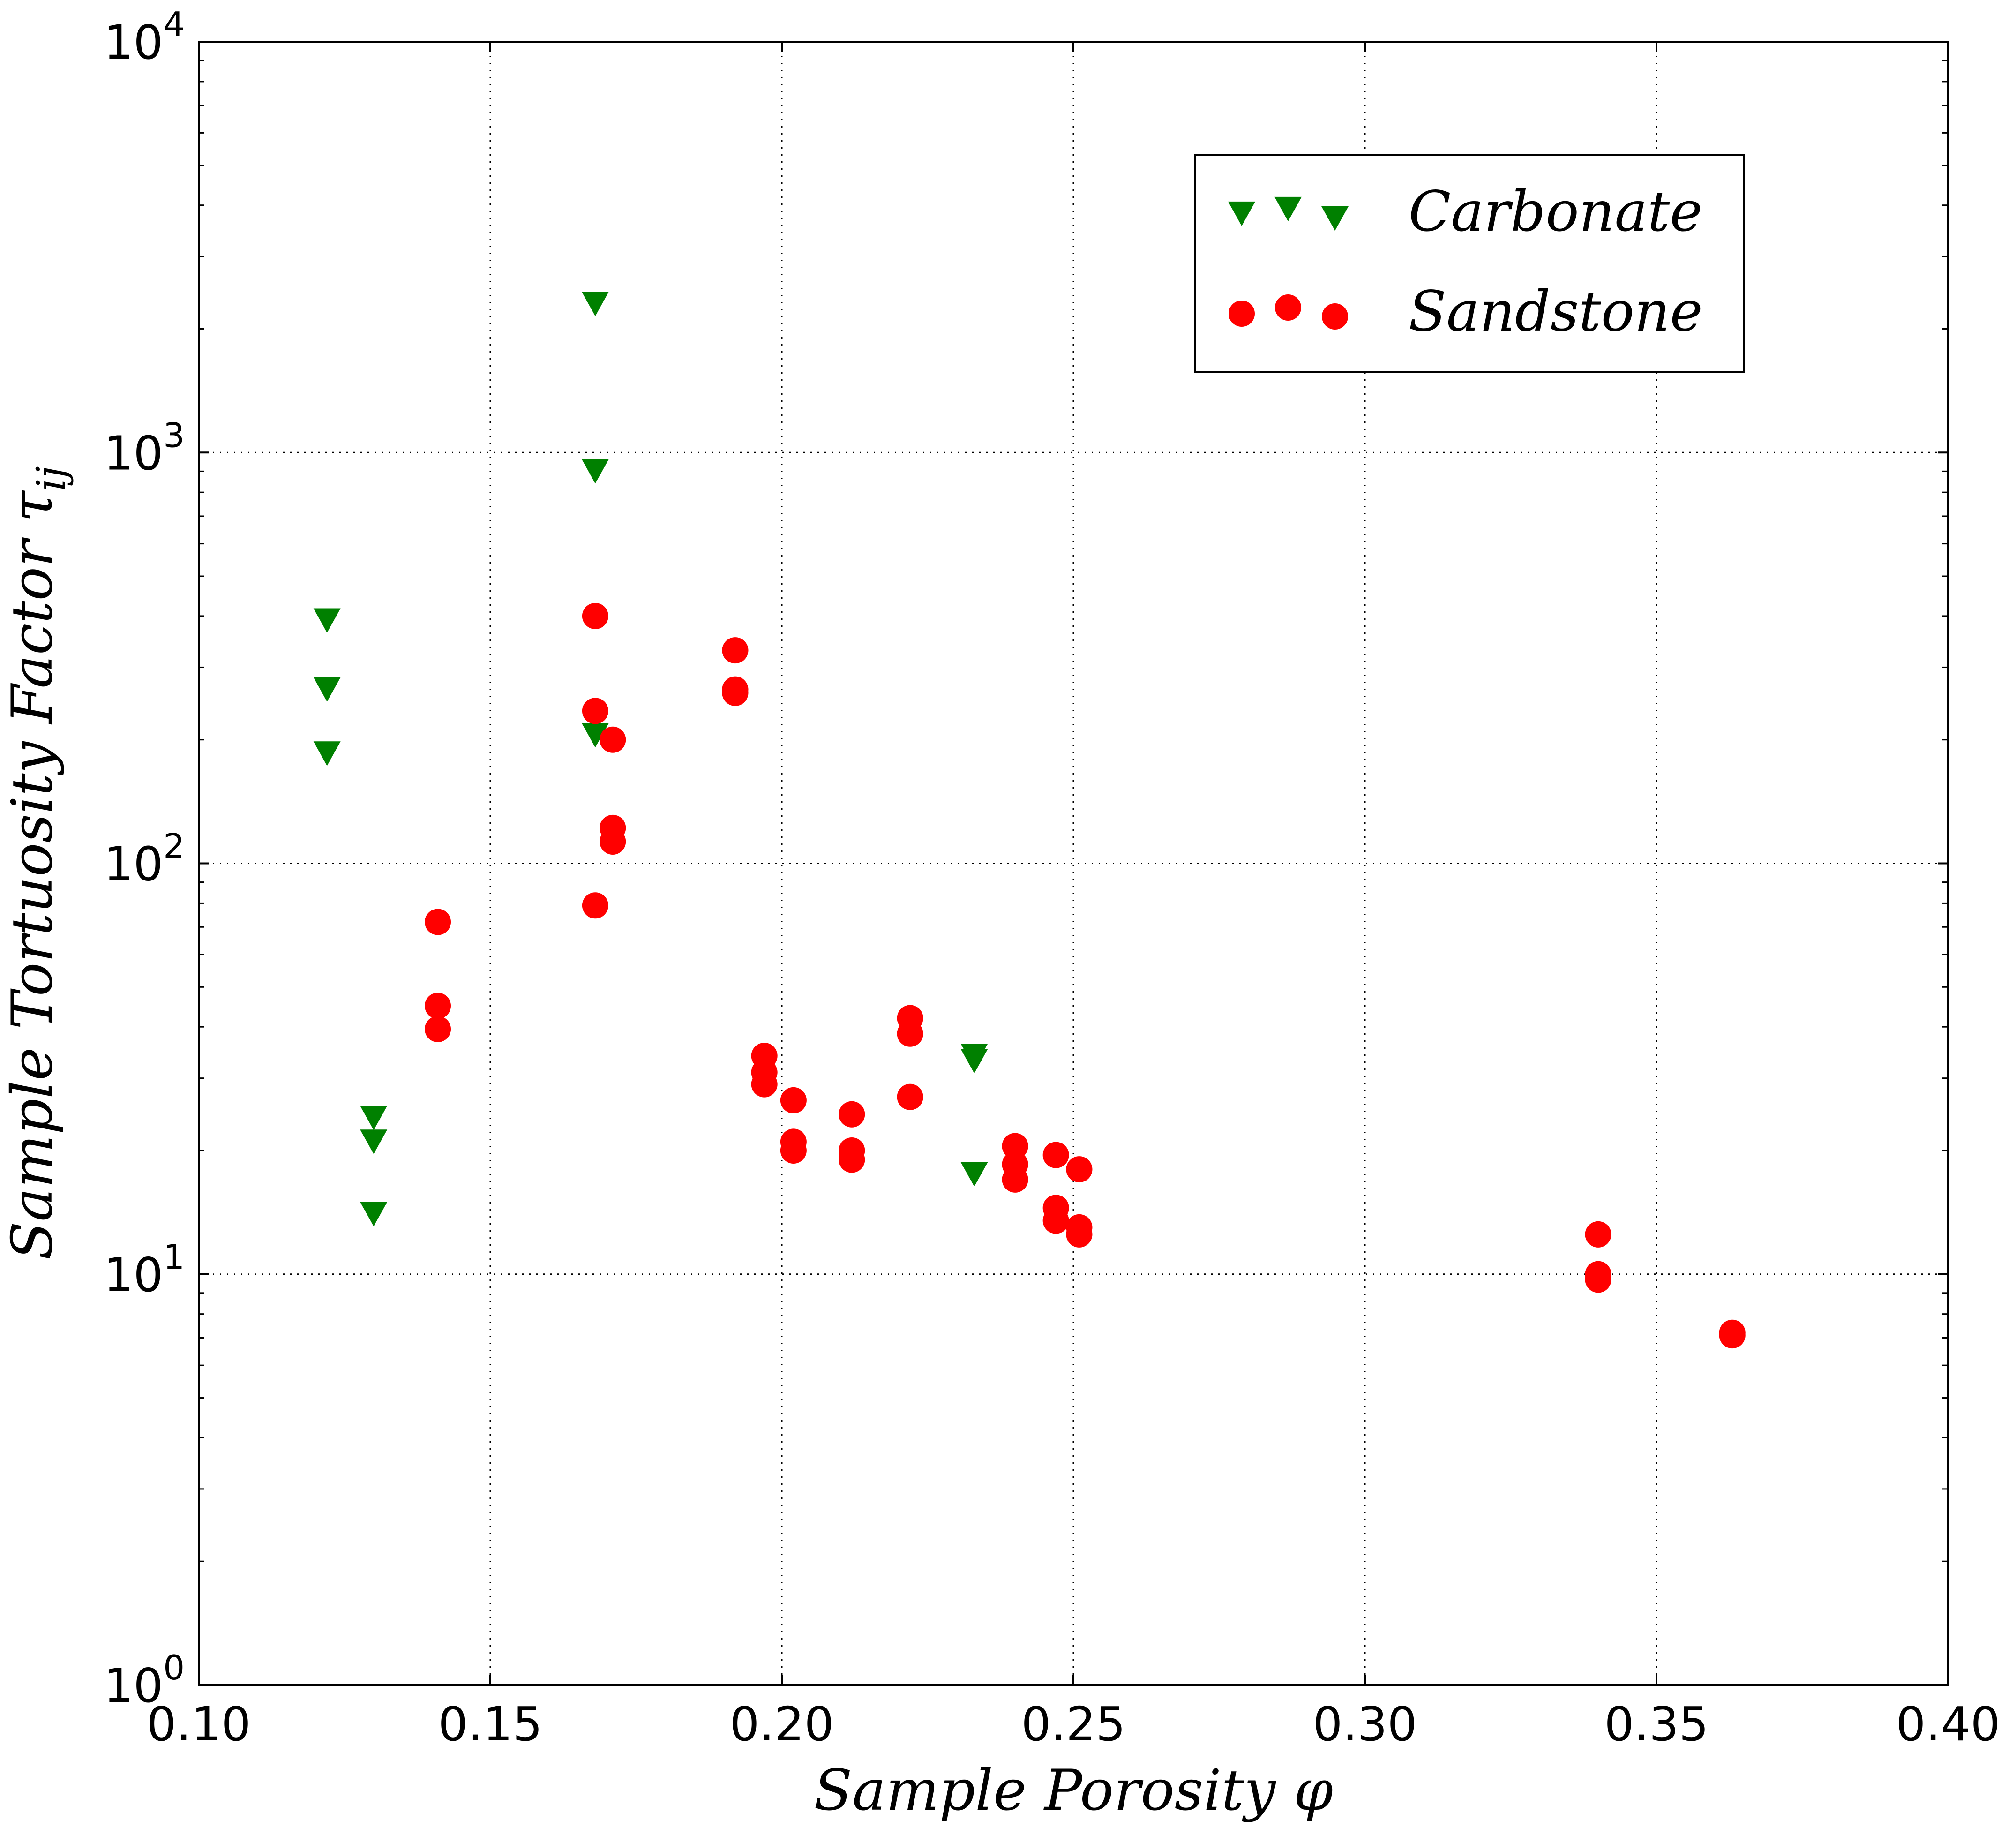  What do you see at coordinates (174, 435) in the screenshot?
I see `y-tick-label-exponent: 3` at bounding box center [174, 435].